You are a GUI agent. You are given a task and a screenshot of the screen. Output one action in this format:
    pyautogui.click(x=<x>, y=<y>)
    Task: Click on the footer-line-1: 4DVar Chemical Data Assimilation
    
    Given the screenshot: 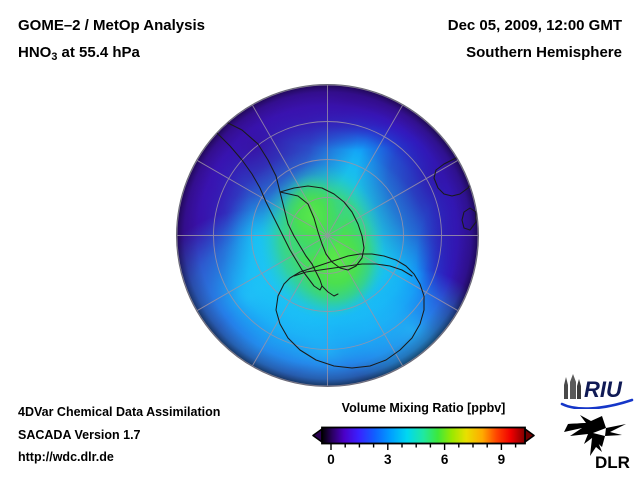 What is the action you would take?
    pyautogui.click(x=119, y=412)
    